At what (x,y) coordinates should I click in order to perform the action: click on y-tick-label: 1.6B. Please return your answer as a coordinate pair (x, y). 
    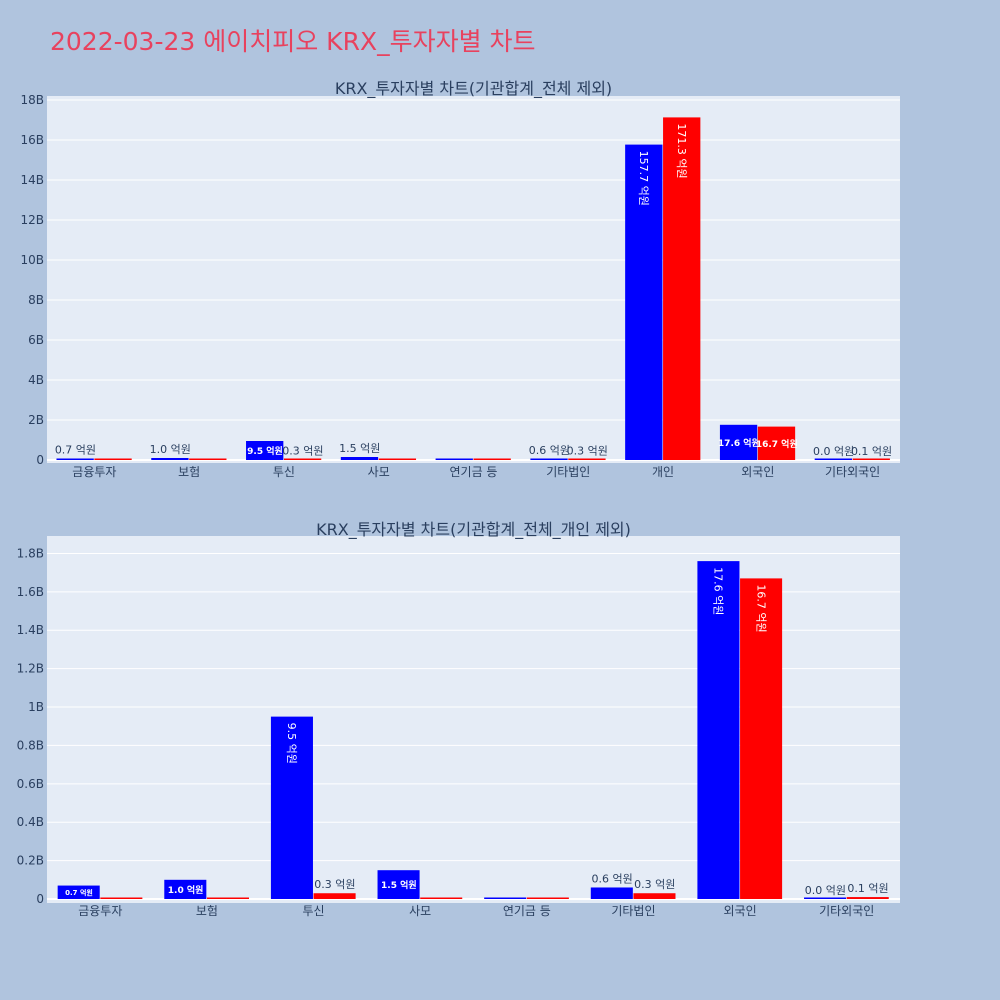
    Looking at the image, I should click on (30, 592).